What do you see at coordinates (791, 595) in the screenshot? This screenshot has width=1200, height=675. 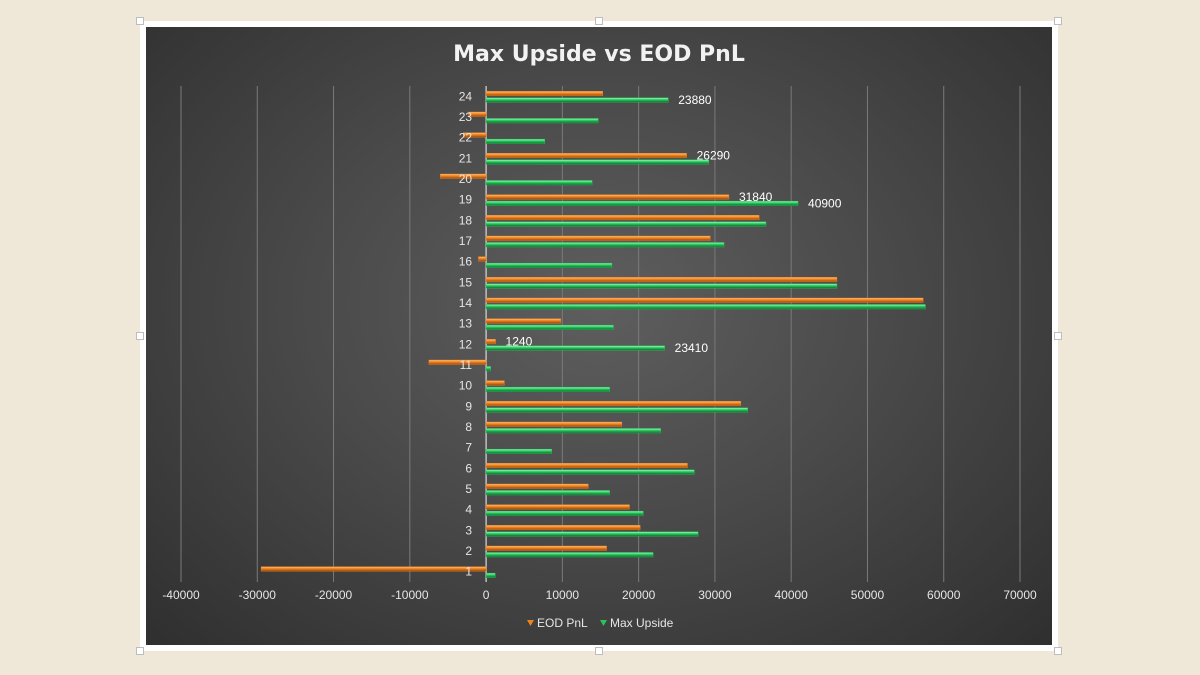 I see `x-tick-label: 40000` at bounding box center [791, 595].